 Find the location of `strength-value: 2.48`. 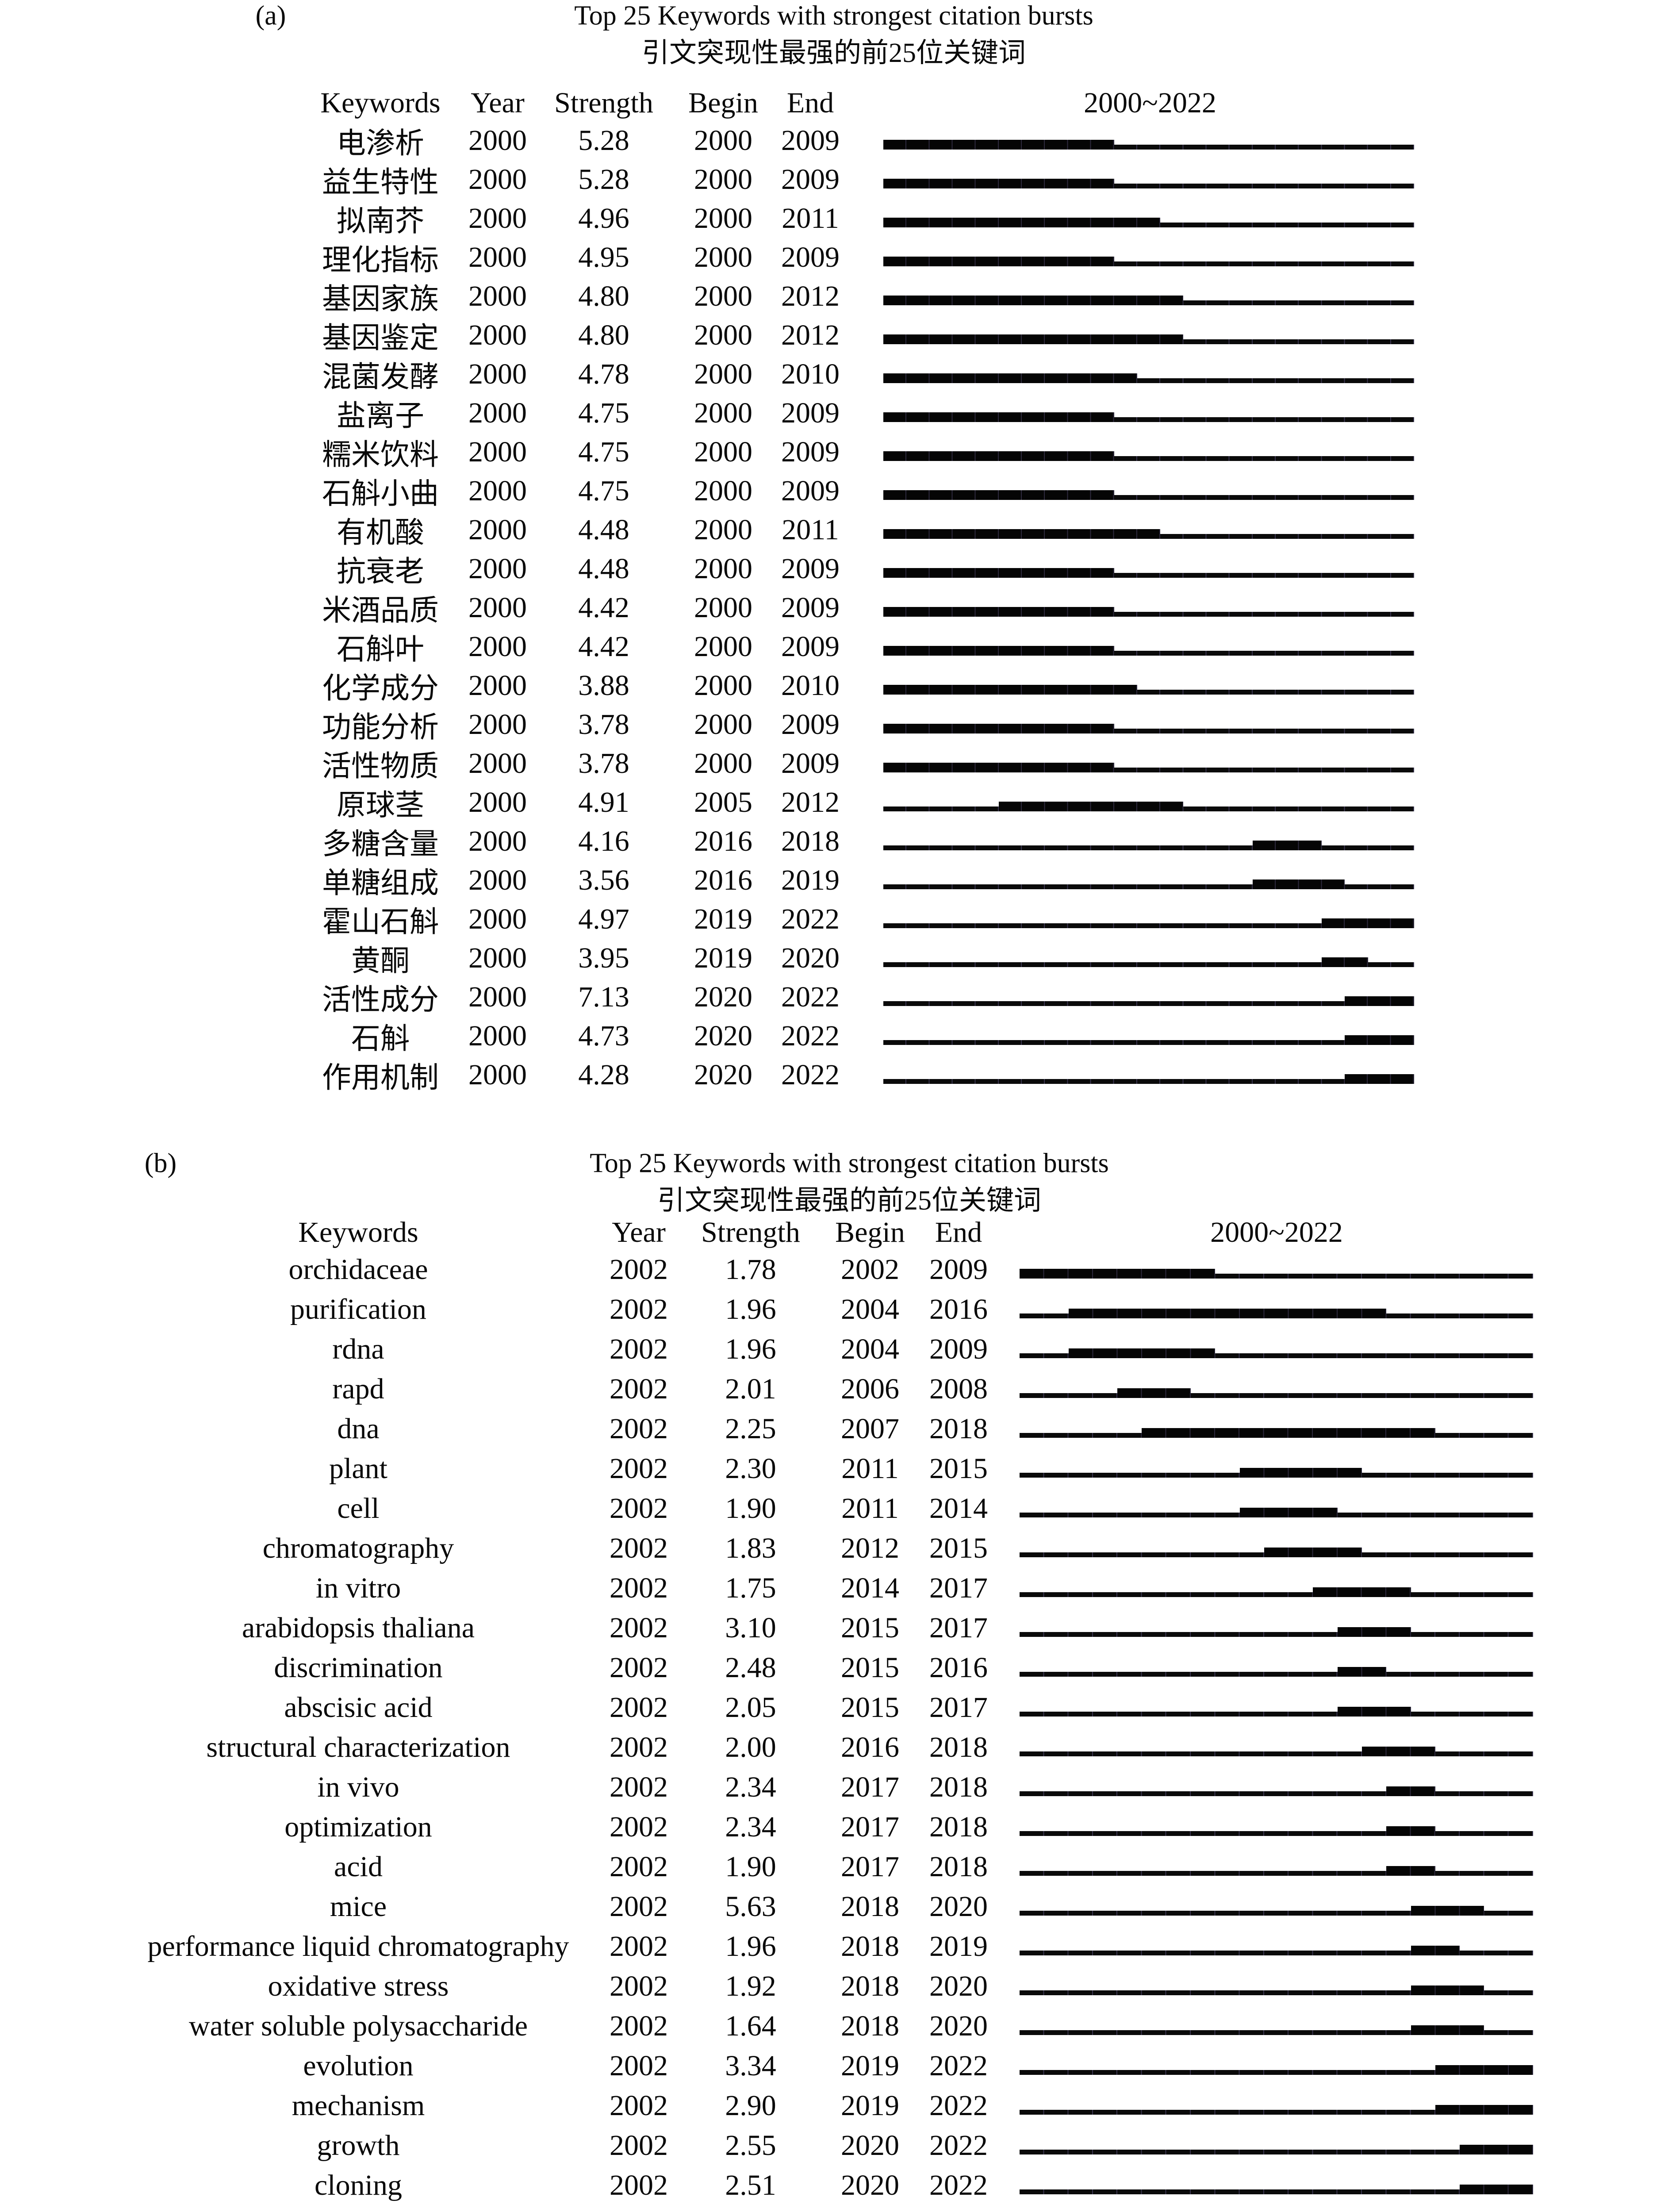

strength-value: 2.48 is located at coordinates (750, 1668).